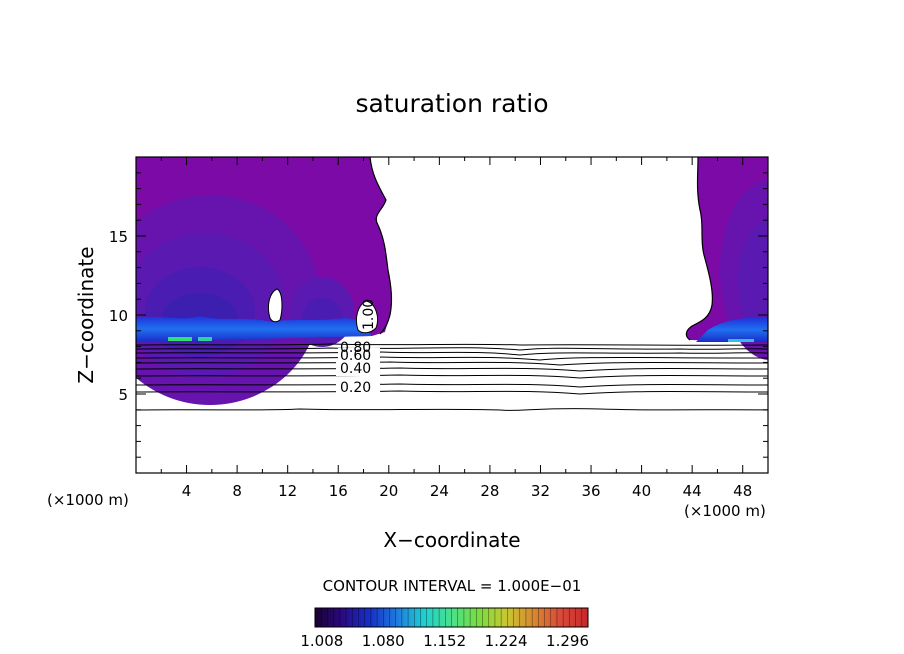 This screenshot has width=904, height=654. Describe the element at coordinates (641, 491) in the screenshot. I see `x-tick-label: 40` at that location.